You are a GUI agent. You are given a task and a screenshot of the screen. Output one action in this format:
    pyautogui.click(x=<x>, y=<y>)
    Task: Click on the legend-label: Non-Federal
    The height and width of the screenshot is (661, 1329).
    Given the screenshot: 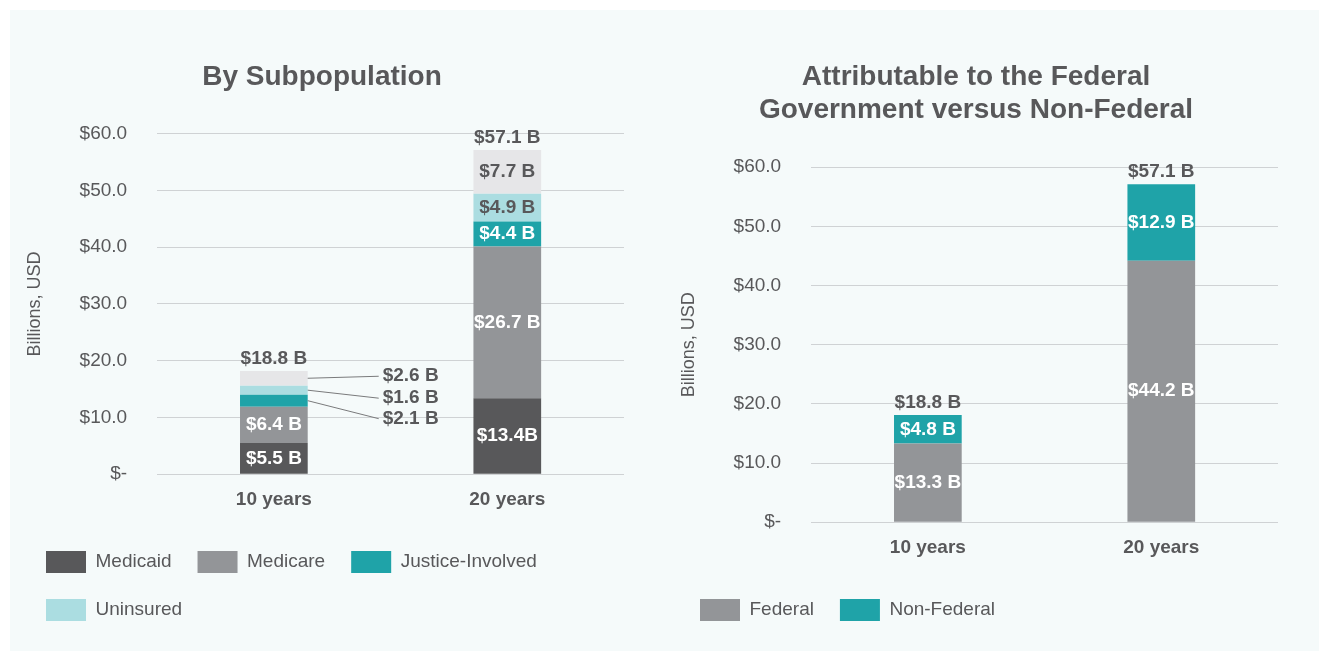 What is the action you would take?
    pyautogui.click(x=942, y=609)
    